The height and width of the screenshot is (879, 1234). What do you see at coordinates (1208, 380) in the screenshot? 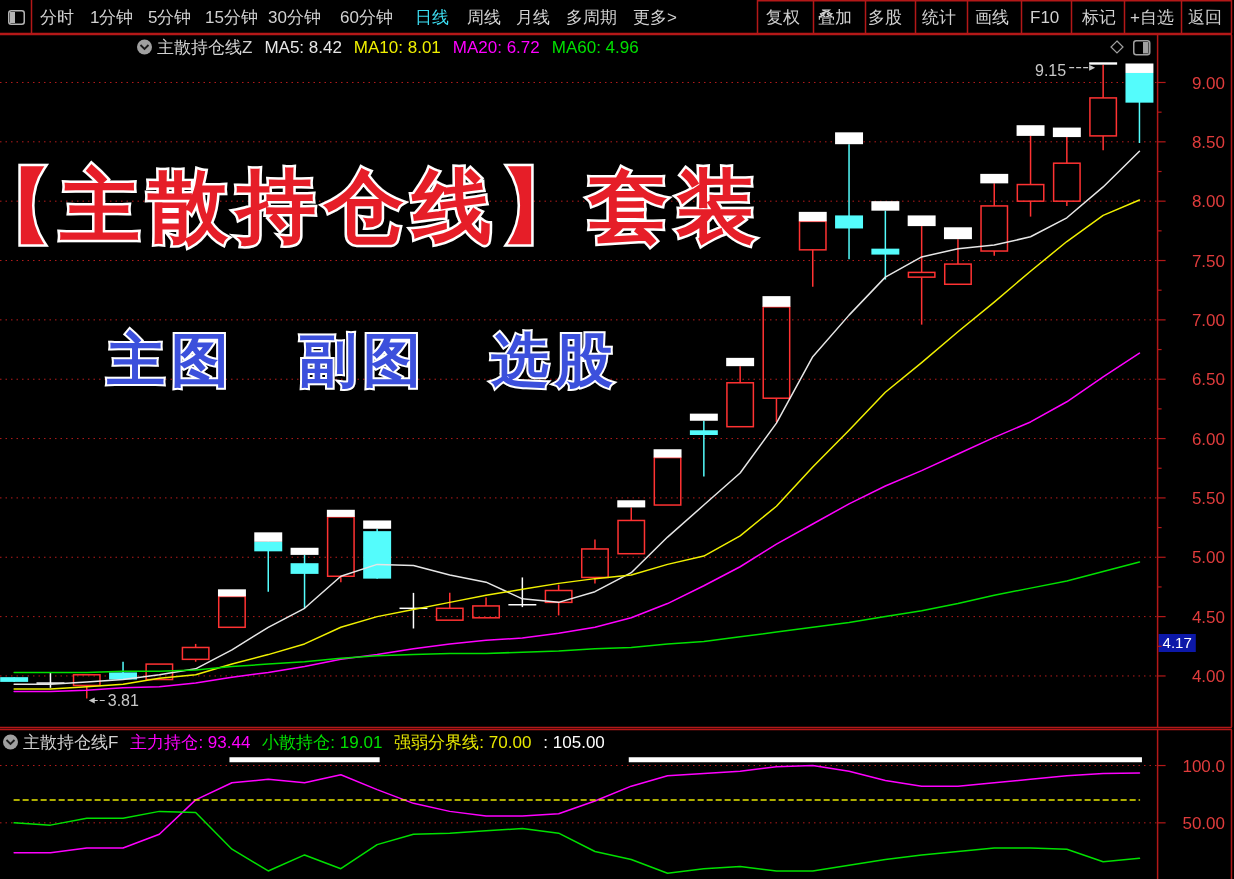
I see `y-tick-label: 6.50` at bounding box center [1208, 380].